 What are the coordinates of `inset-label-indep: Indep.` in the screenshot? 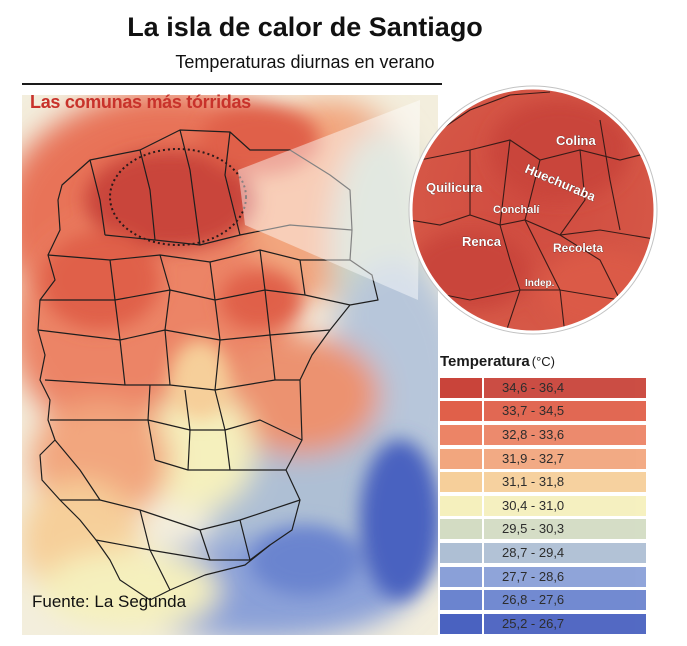 It's located at (540, 283).